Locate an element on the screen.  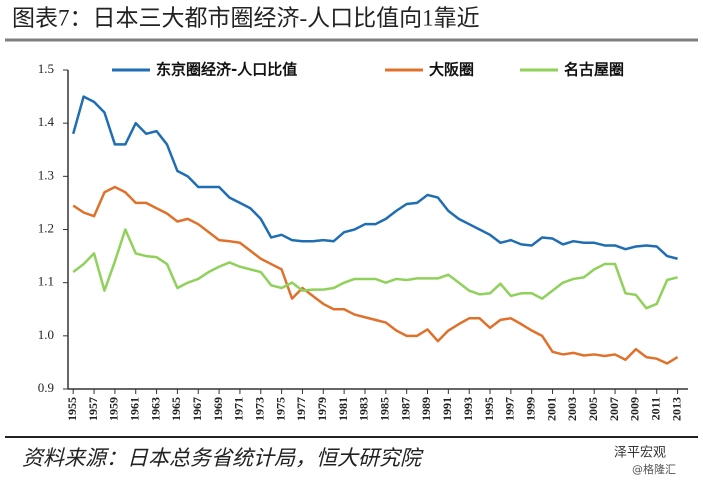
x-tick-label: 1957 is located at coordinates (93, 409).